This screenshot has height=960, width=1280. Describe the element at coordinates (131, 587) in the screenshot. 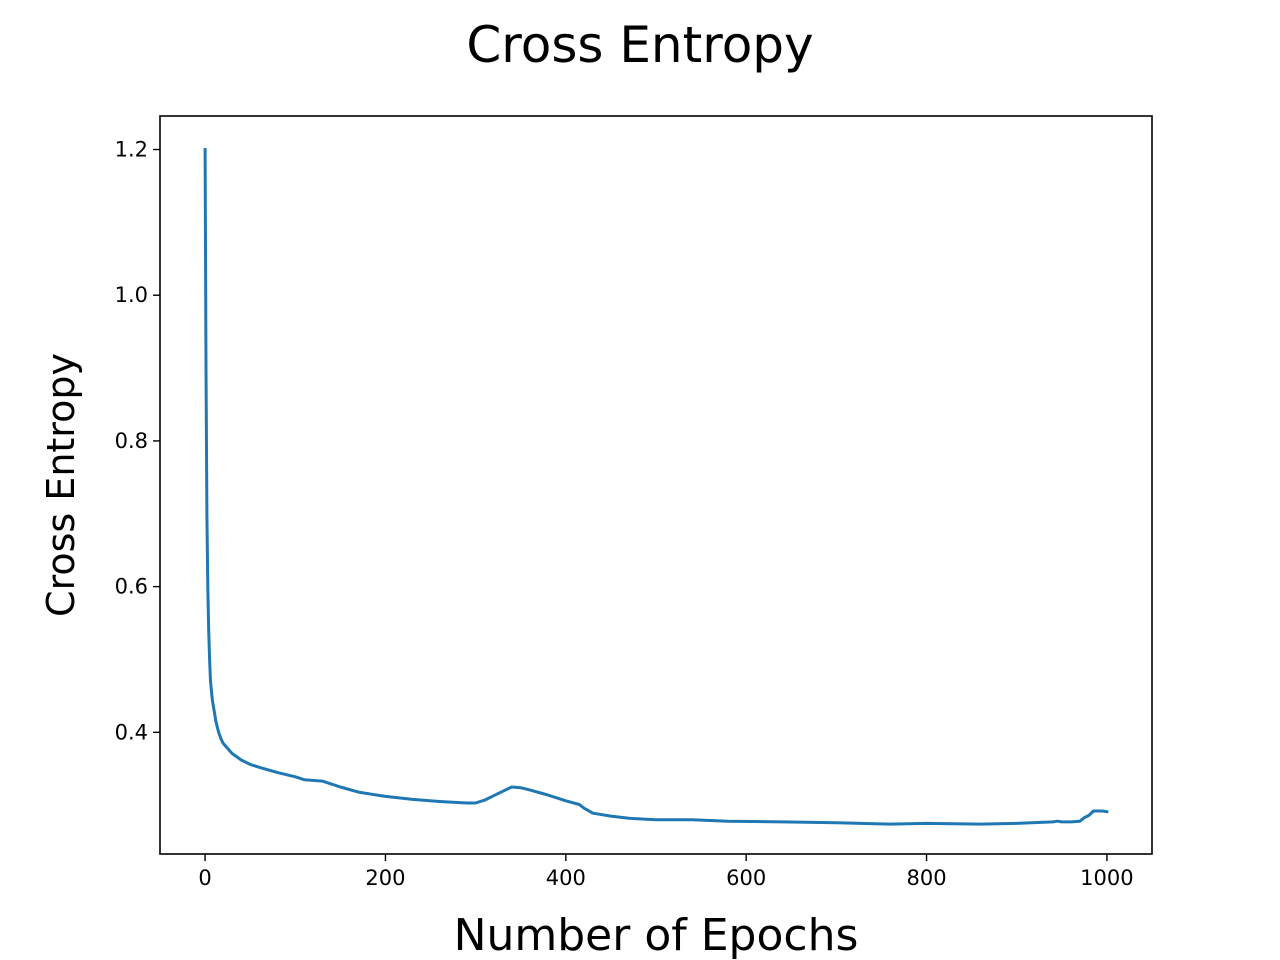

I see `y-tick-label: 0.6` at that location.